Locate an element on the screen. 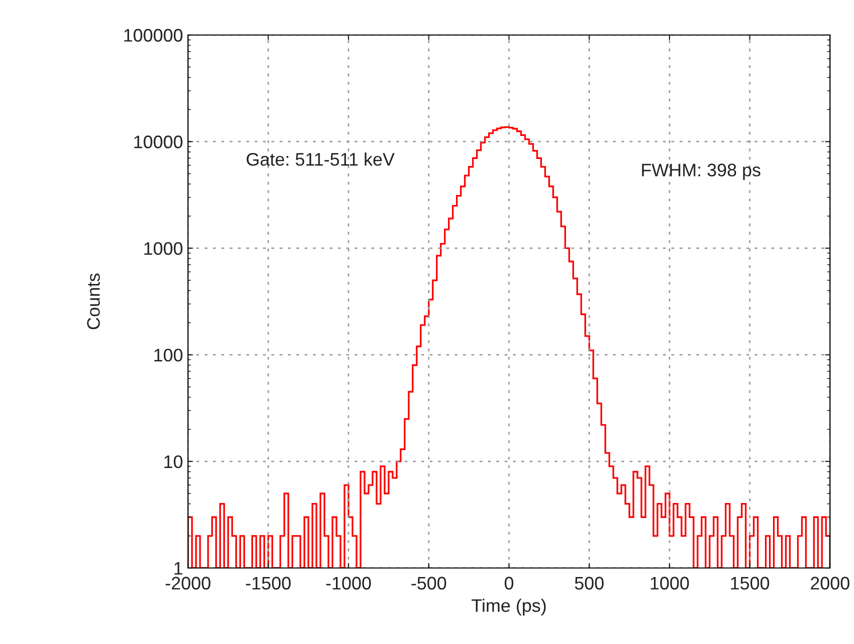 This screenshot has width=854, height=644. x-tick-label: -1000 is located at coordinates (348, 583).